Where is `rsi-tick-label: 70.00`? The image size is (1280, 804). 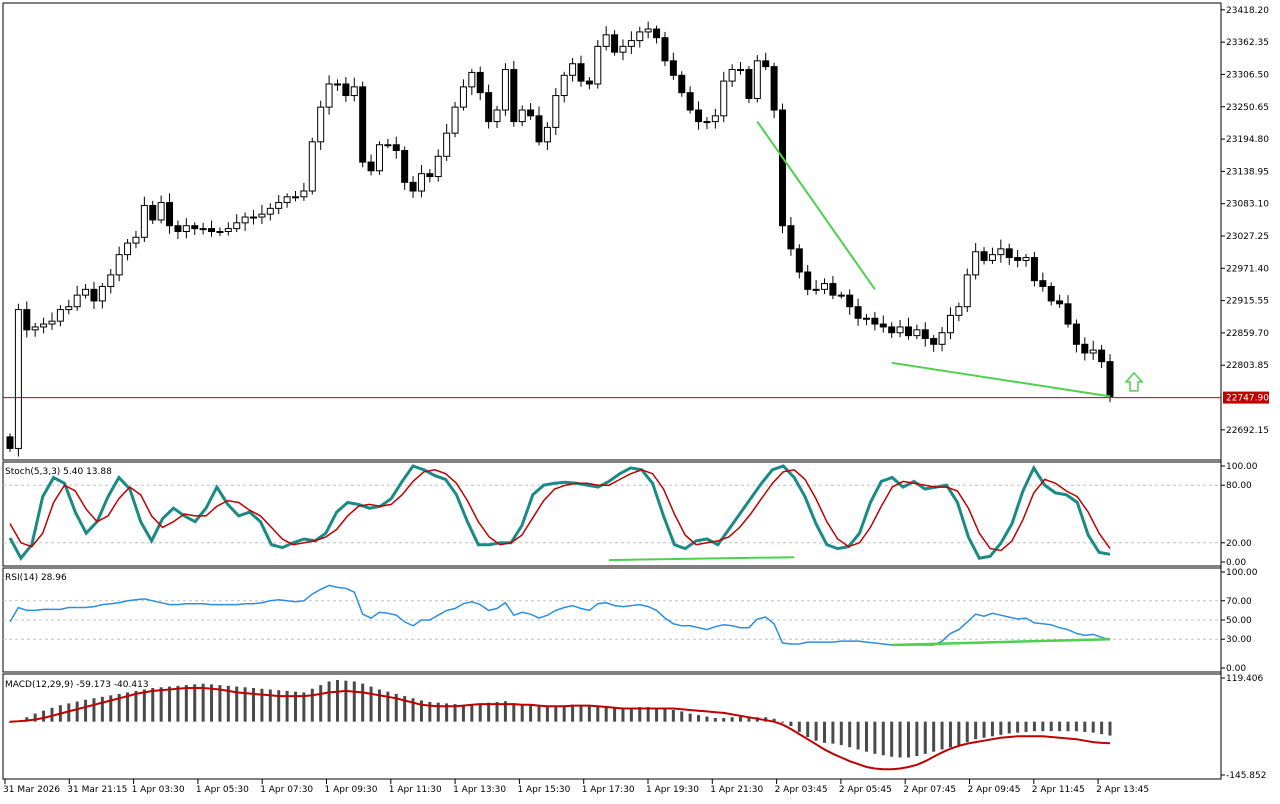
rsi-tick-label: 70.00 is located at coordinates (1239, 602).